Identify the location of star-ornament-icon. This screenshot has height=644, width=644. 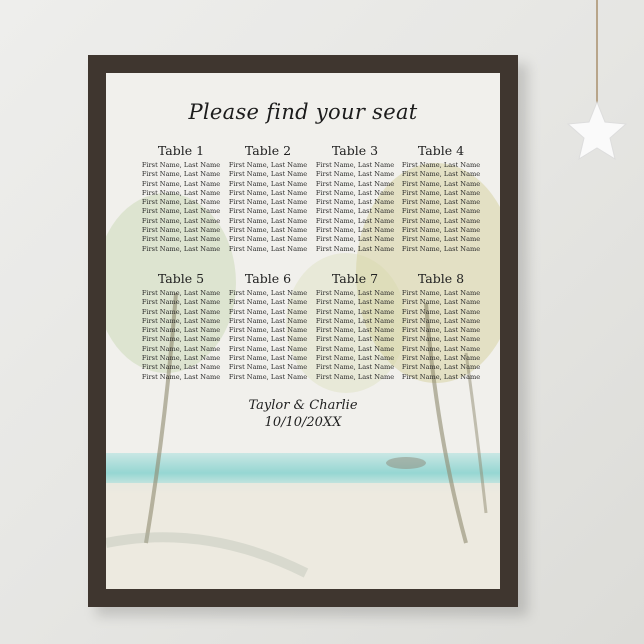
(597, 130).